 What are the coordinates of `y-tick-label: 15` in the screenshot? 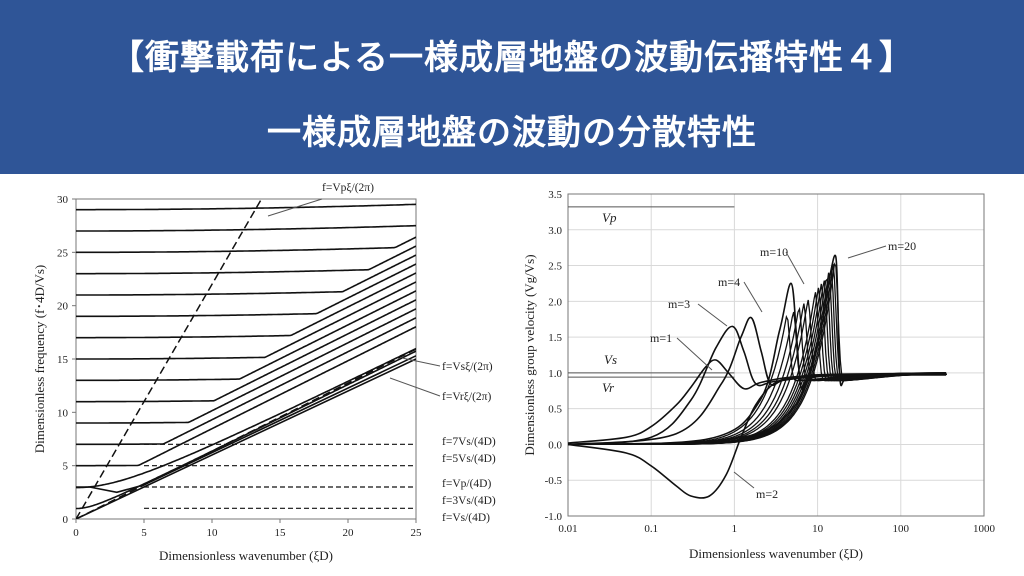 It's located at (63, 360).